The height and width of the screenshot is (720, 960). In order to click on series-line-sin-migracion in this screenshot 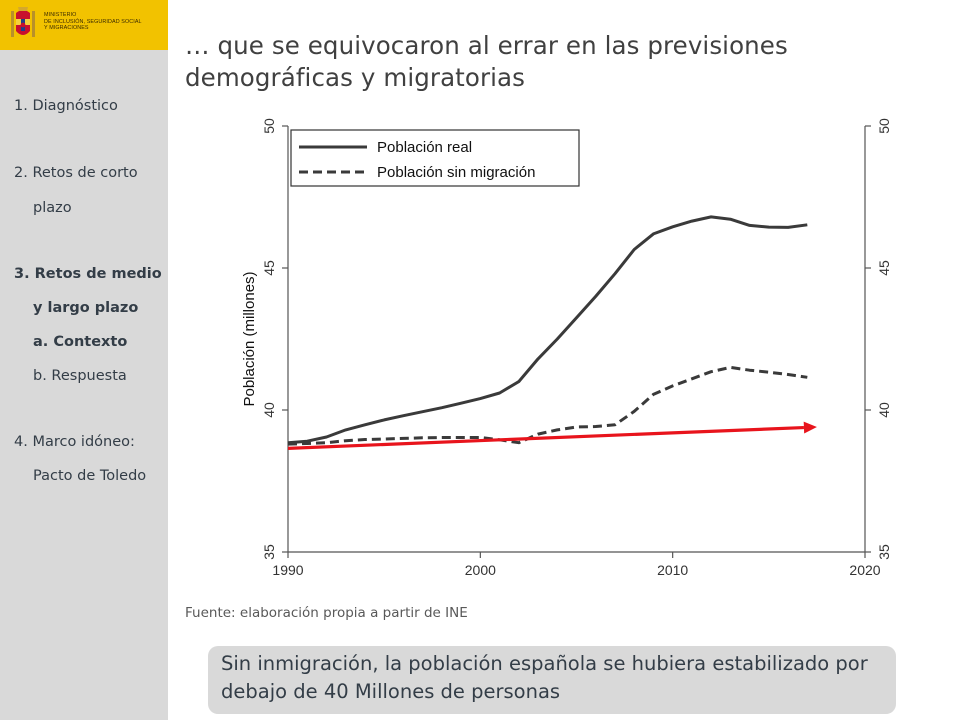, I will do `click(547, 405)`.